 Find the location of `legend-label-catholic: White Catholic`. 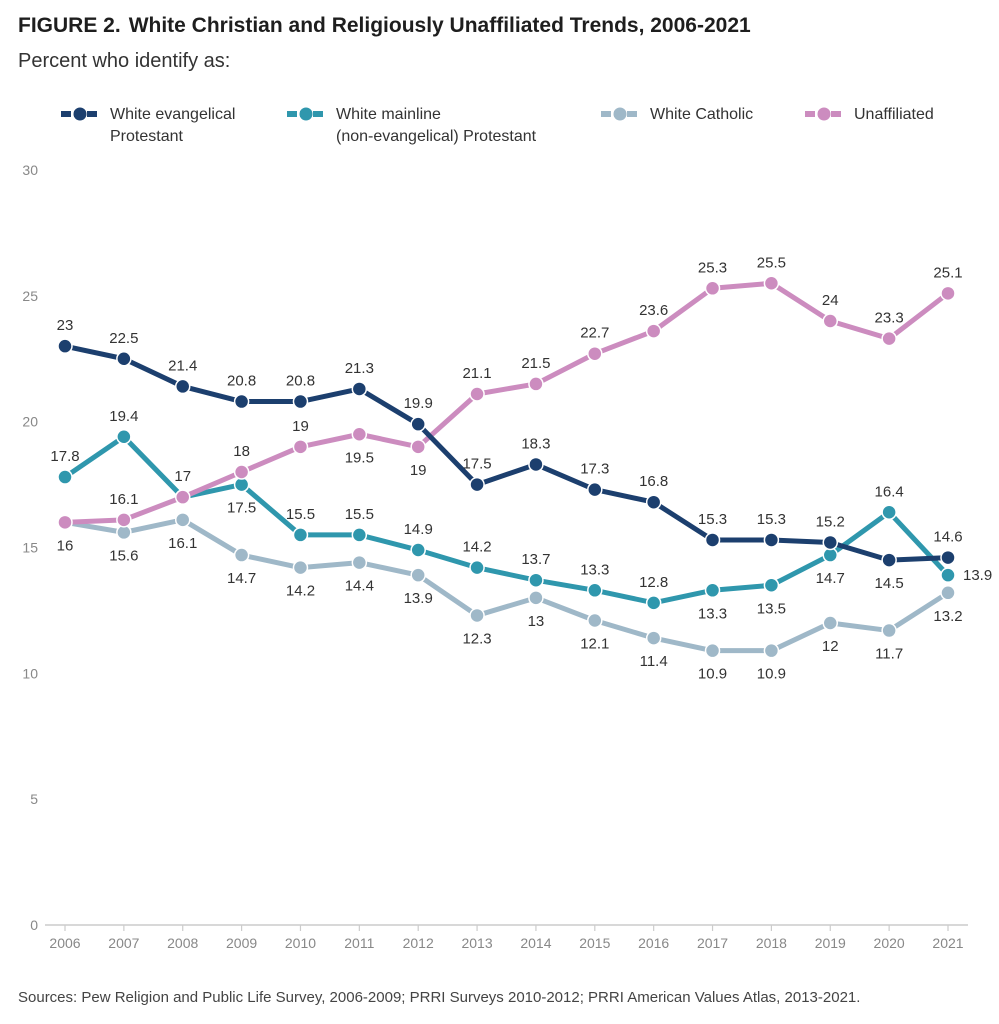

legend-label-catholic: White Catholic is located at coordinates (702, 114).